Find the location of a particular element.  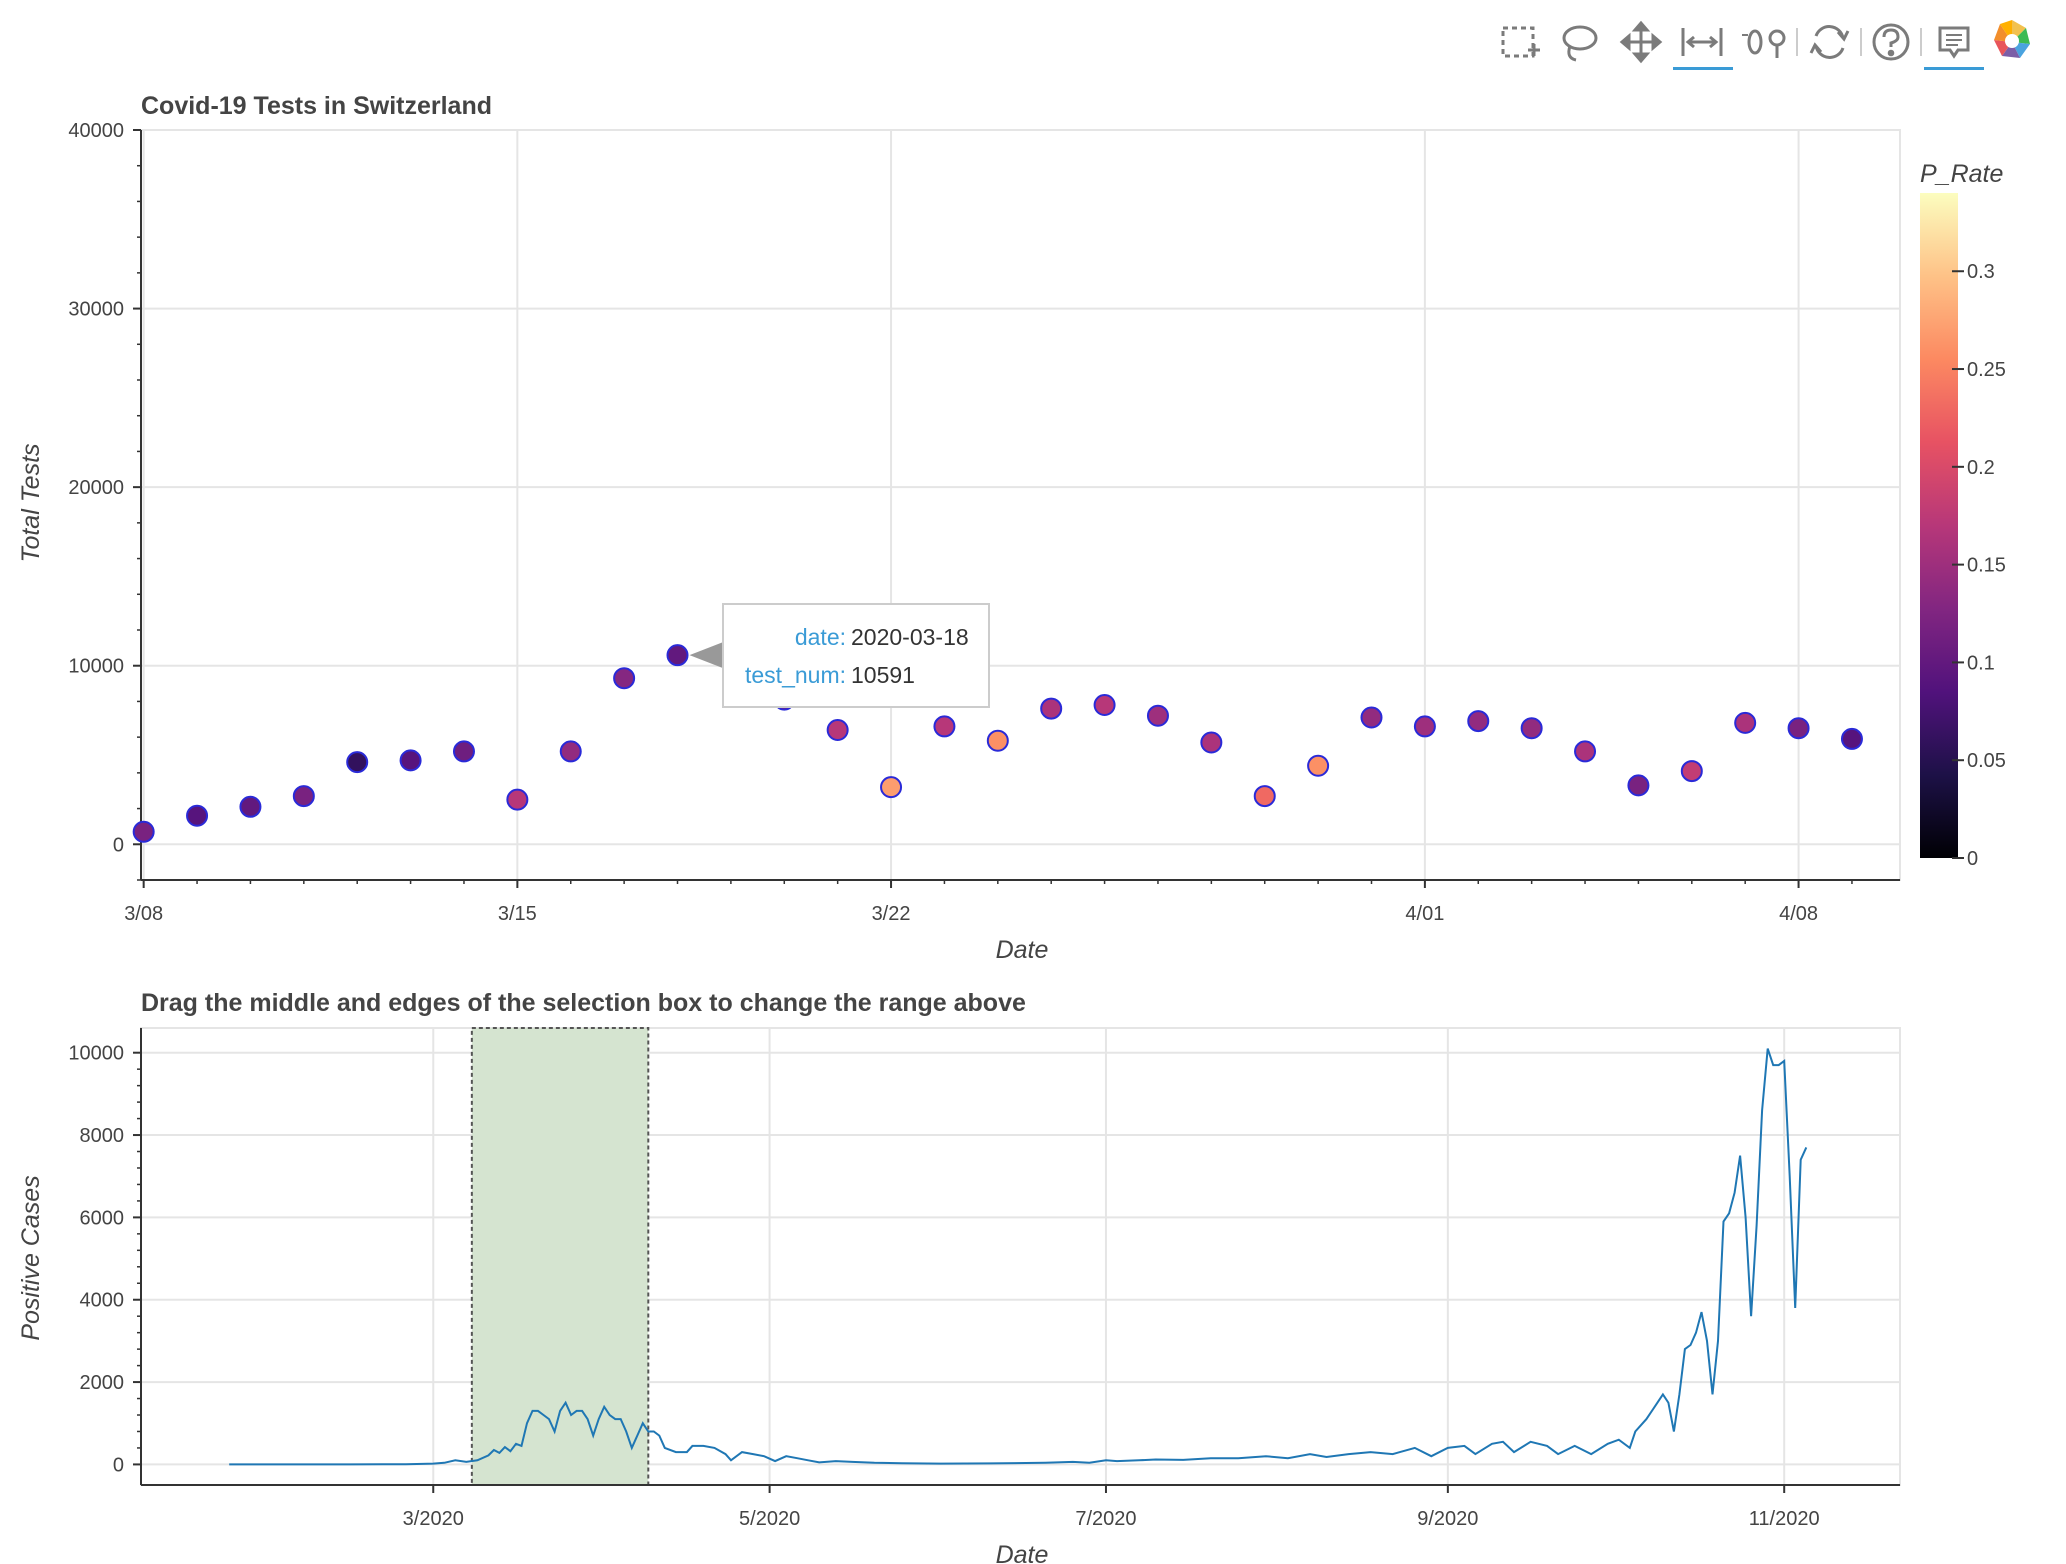

colorbar-tick-label: 0.2 is located at coordinates (1981, 468).